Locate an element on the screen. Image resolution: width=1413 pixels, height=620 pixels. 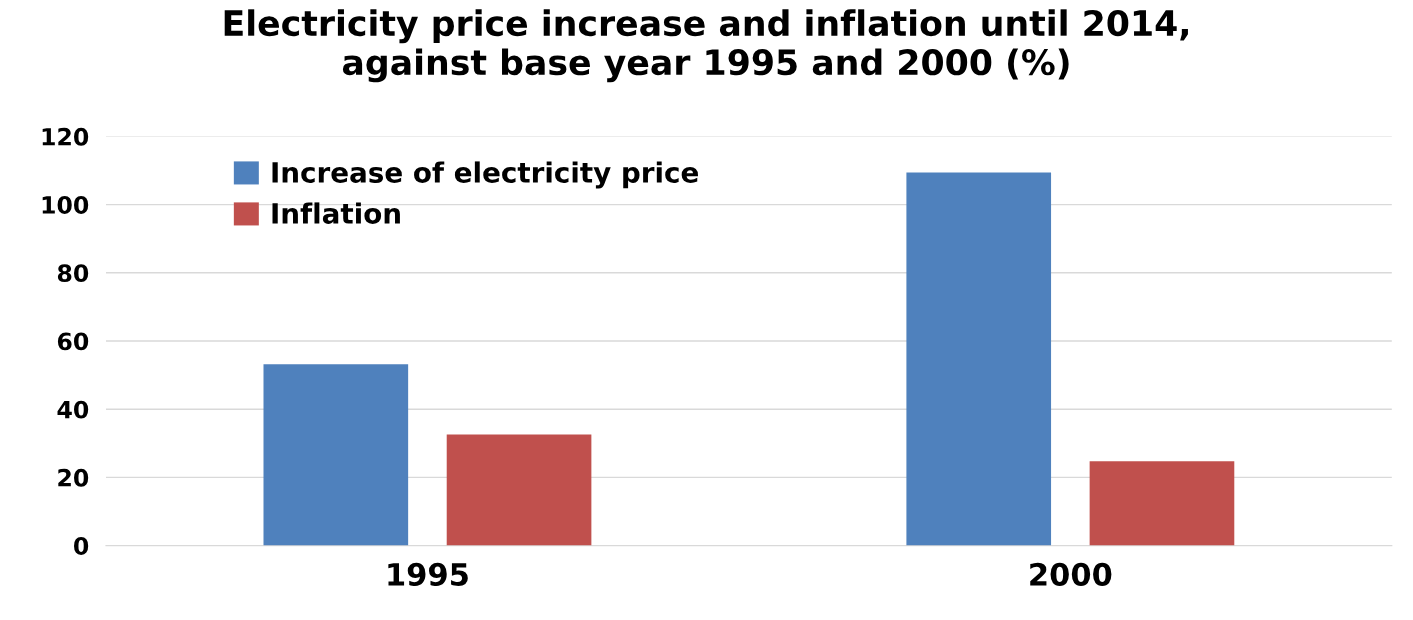
y-tick-label: 20 is located at coordinates (73, 477).